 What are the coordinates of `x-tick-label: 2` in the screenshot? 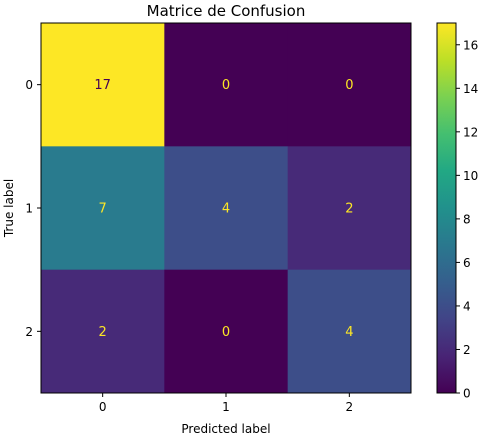 It's located at (350, 407).